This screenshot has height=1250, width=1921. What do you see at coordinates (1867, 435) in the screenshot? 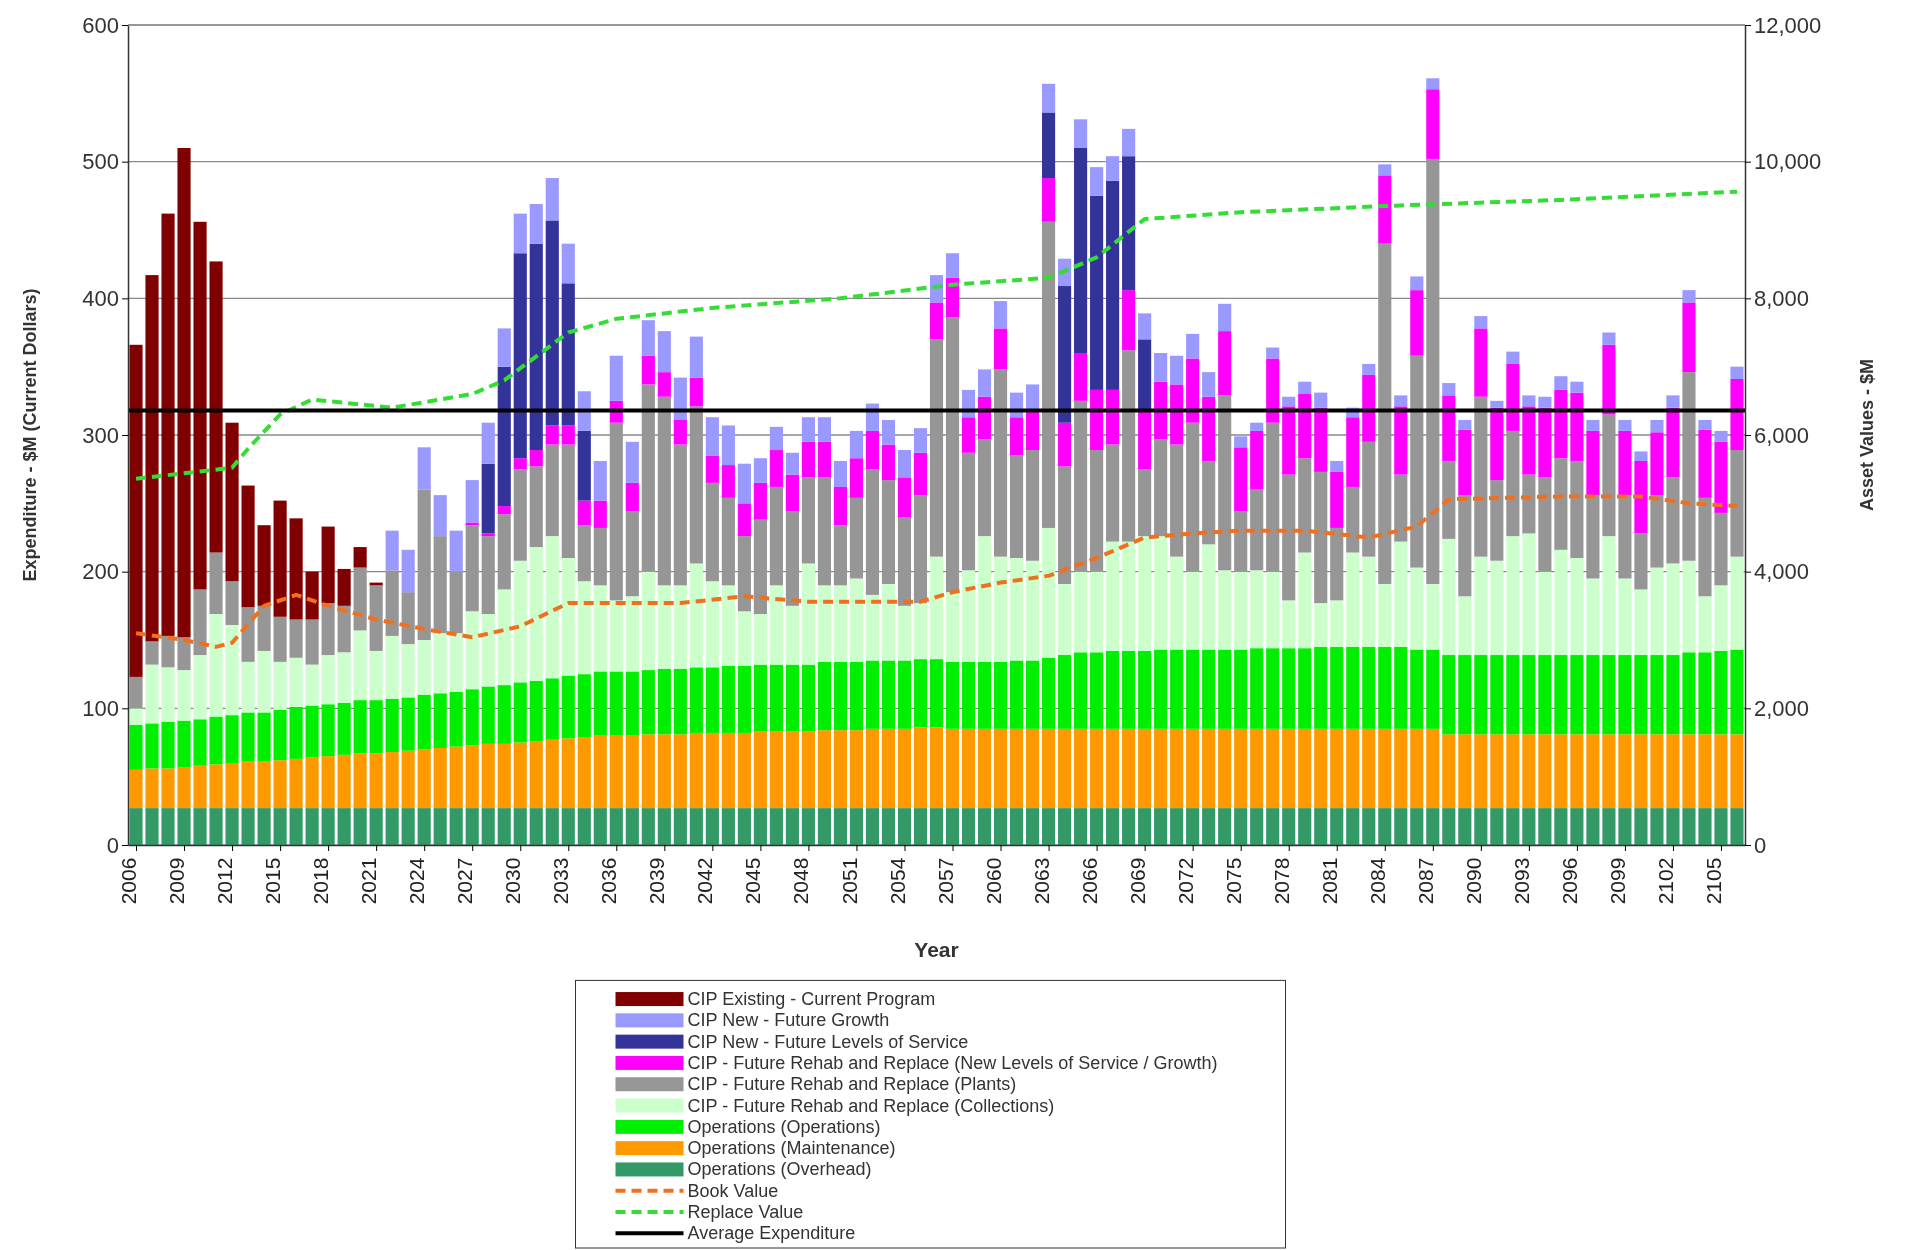
I see `y2-axis-title: Asset Values - $M` at bounding box center [1867, 435].